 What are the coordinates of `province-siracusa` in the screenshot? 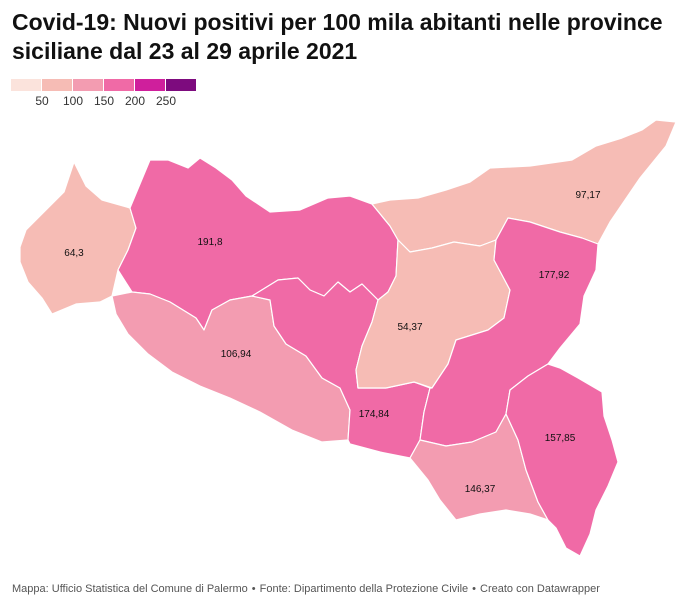 It's located at (562, 460).